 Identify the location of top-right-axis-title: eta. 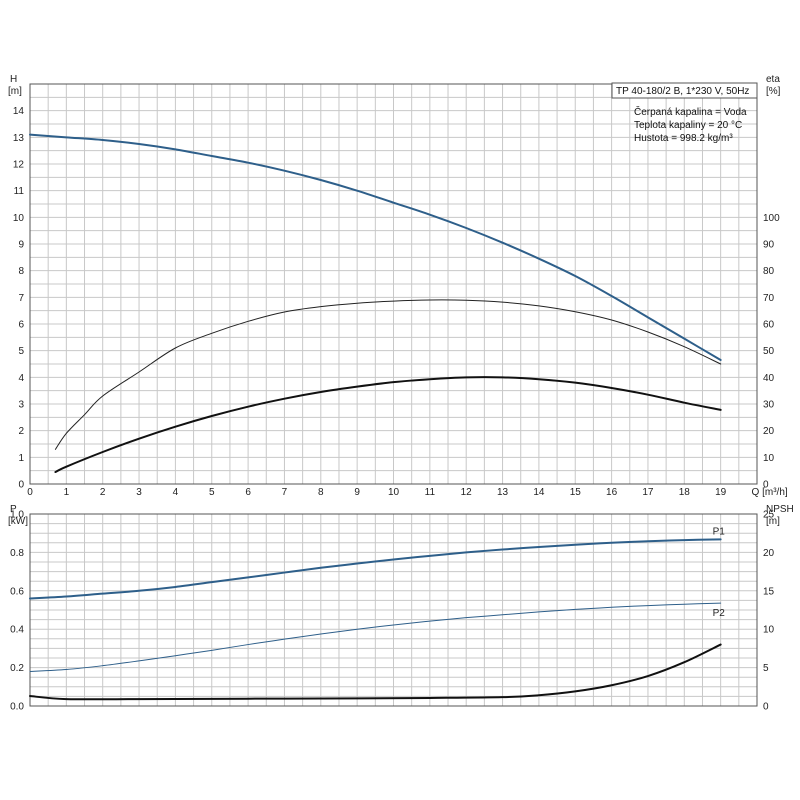
(773, 79).